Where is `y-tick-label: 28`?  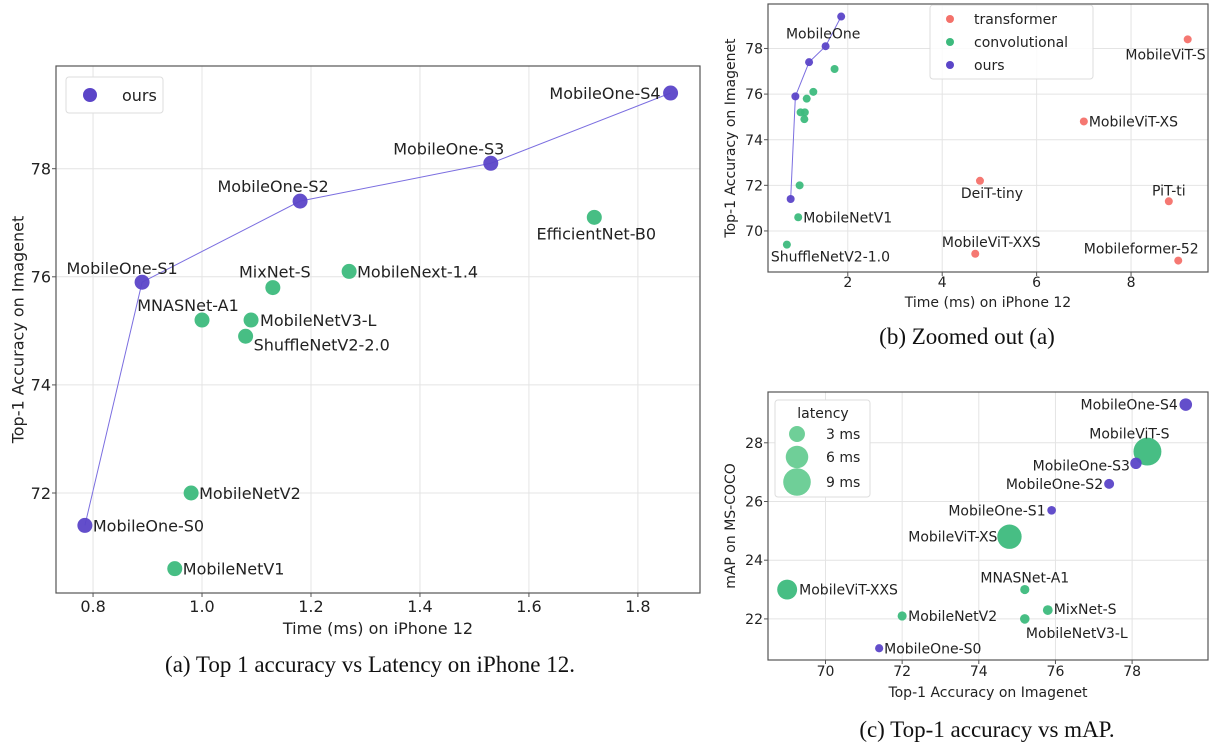 y-tick-label: 28 is located at coordinates (754, 444).